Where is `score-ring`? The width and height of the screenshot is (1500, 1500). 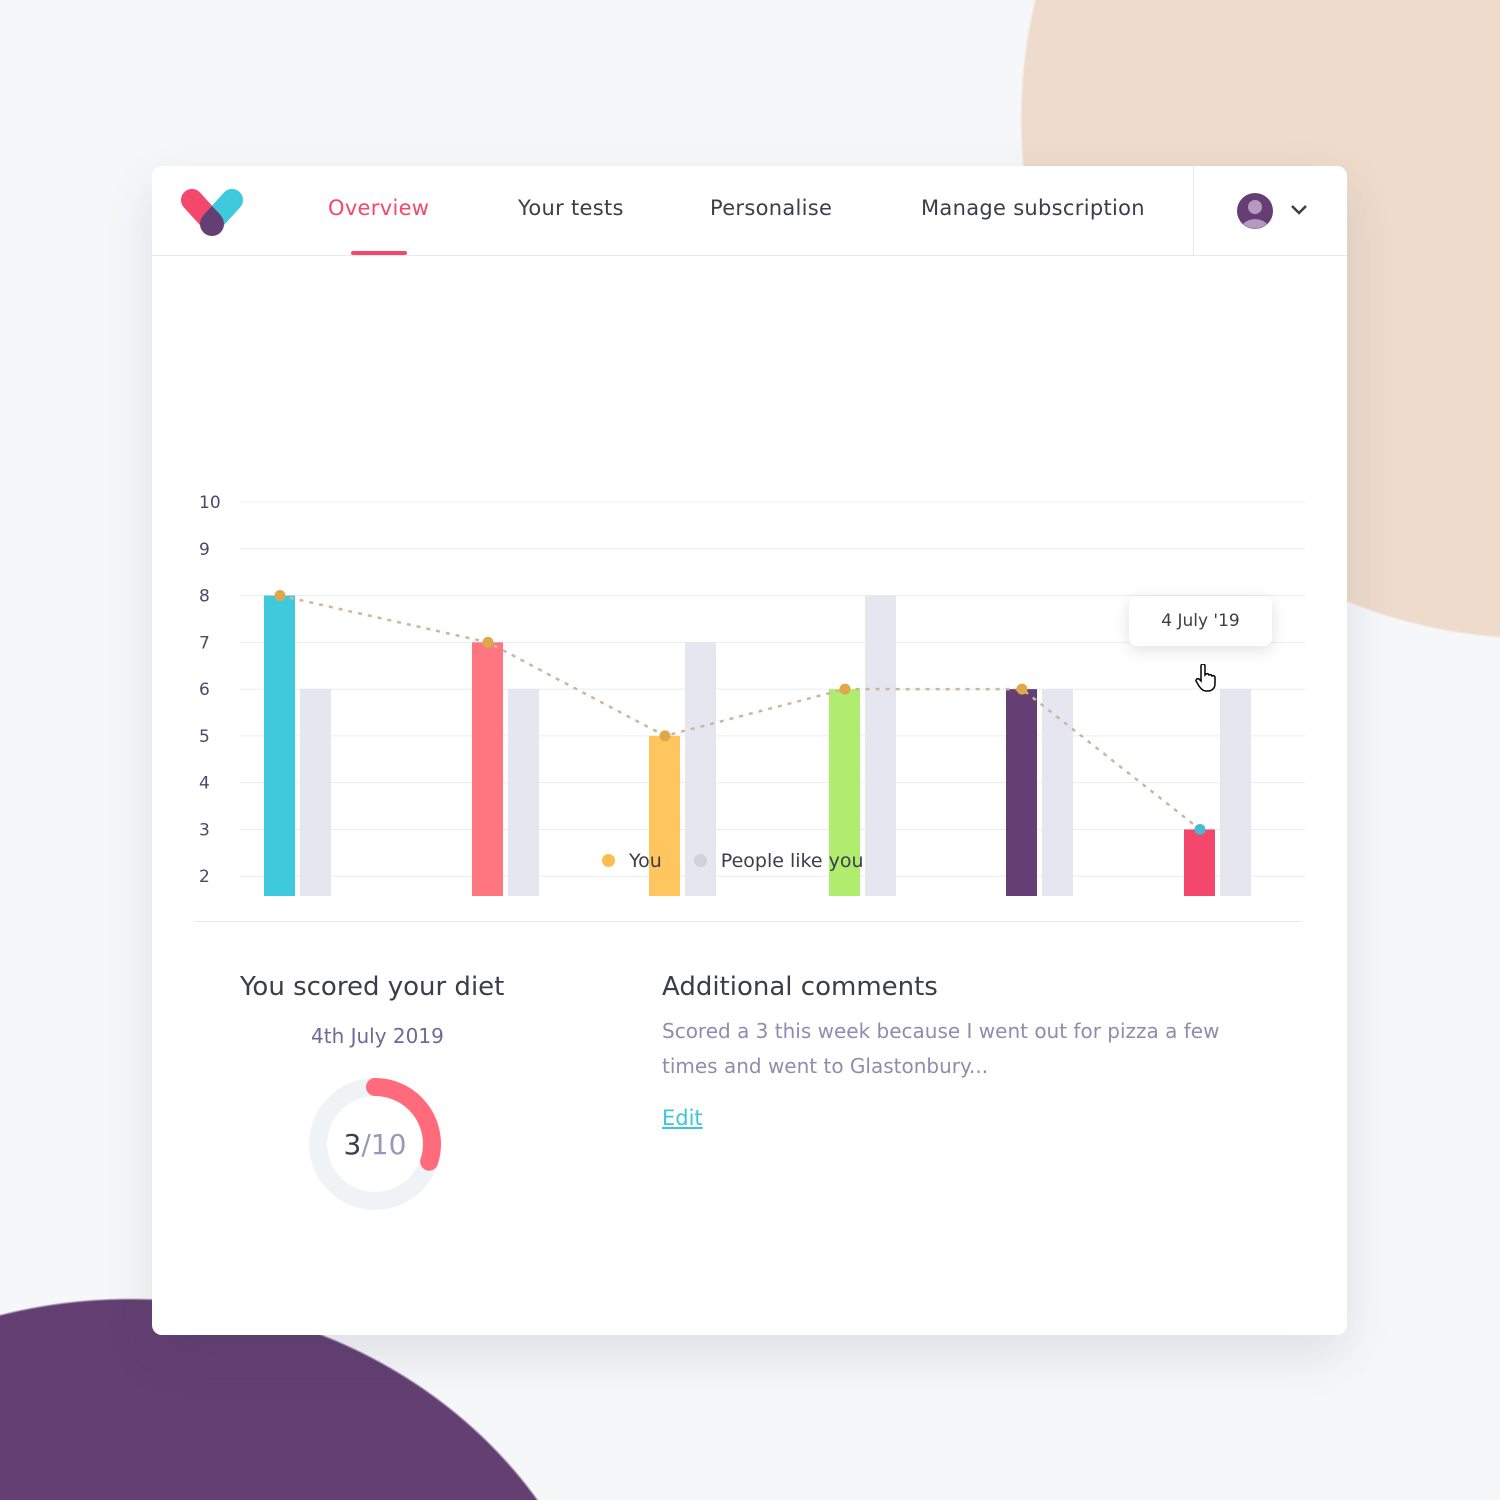
score-ring is located at coordinates (375, 1144).